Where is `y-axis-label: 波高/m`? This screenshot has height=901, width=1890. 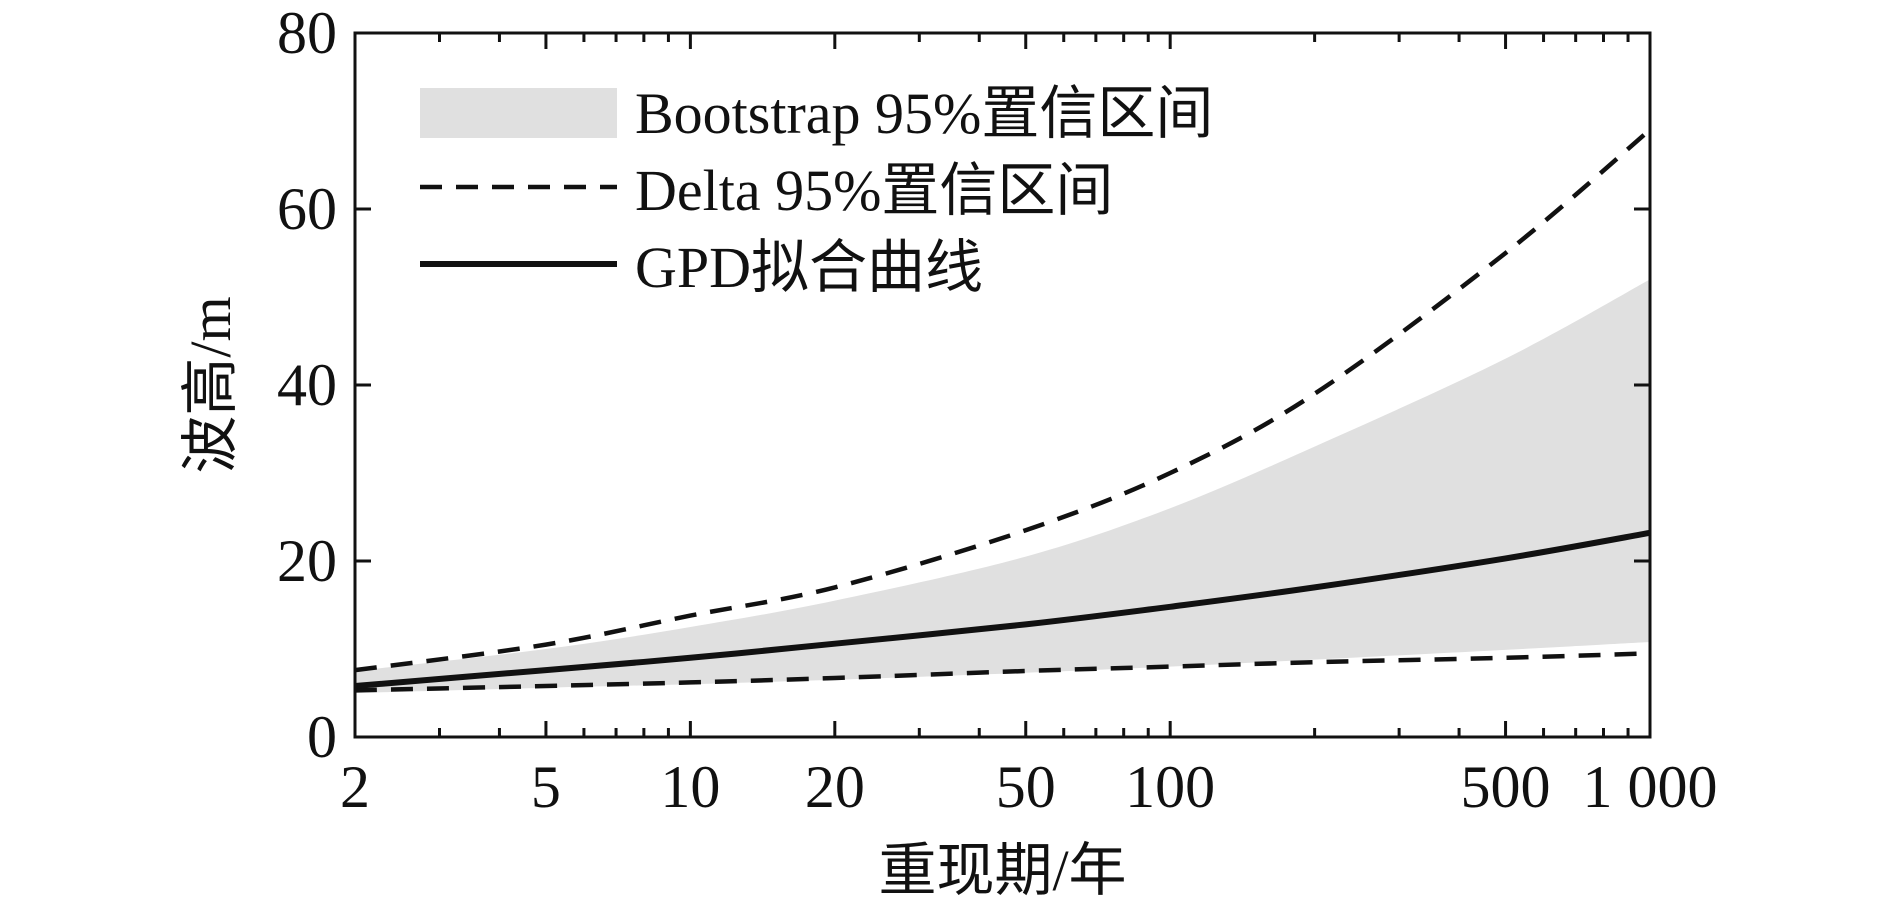 y-axis-label: 波高/m is located at coordinates (210, 384).